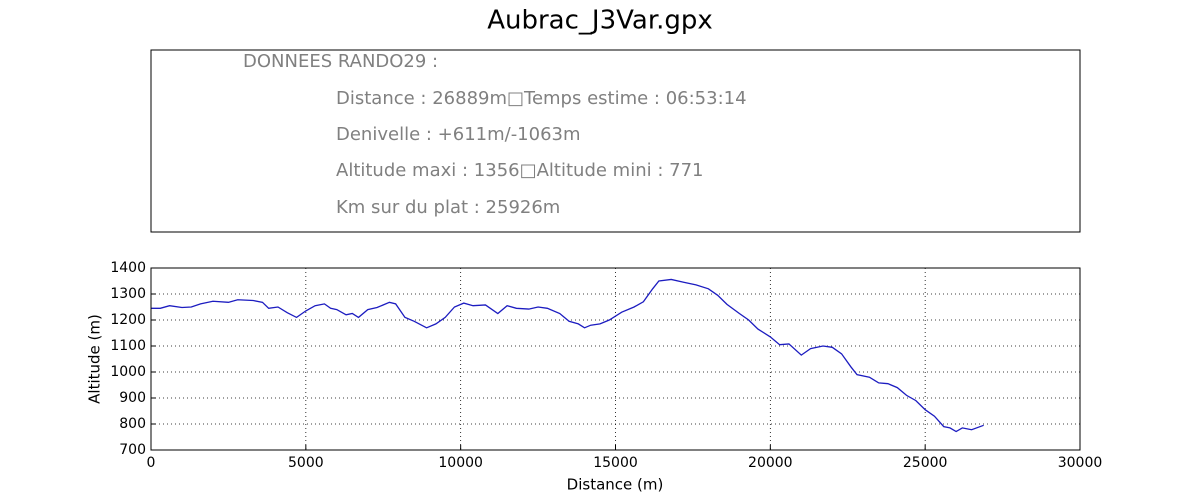 This screenshot has height=500, width=1200. I want to click on y-tick-label: 1000, so click(128, 372).